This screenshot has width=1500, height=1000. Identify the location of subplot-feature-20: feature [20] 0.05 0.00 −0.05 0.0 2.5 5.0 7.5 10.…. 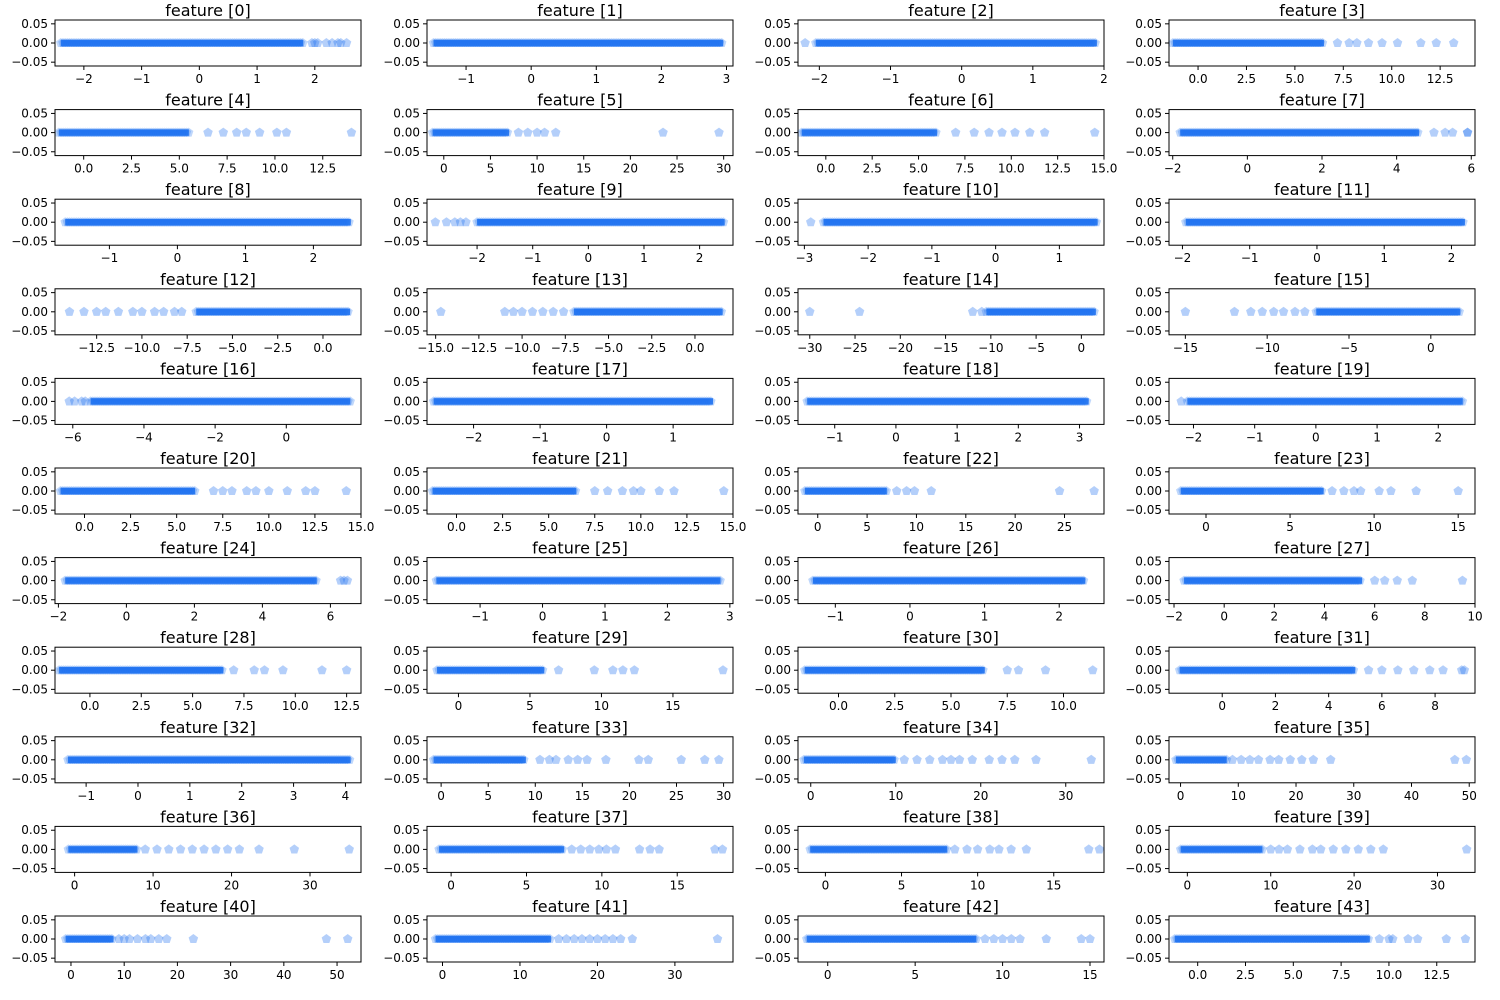
(192, 491).